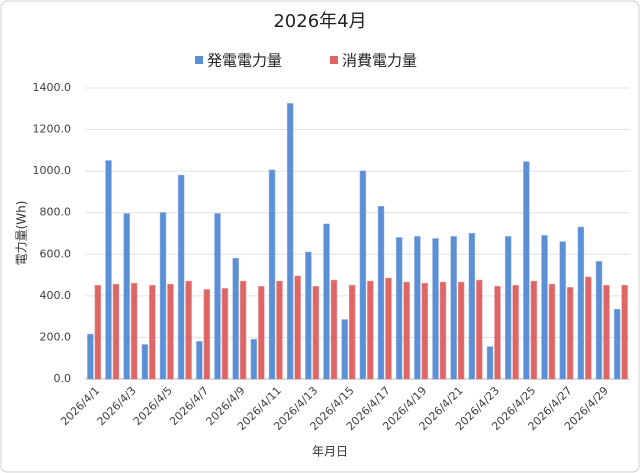 The height and width of the screenshot is (473, 640). What do you see at coordinates (56, 212) in the screenshot?
I see `y-tick-label: 800.0` at bounding box center [56, 212].